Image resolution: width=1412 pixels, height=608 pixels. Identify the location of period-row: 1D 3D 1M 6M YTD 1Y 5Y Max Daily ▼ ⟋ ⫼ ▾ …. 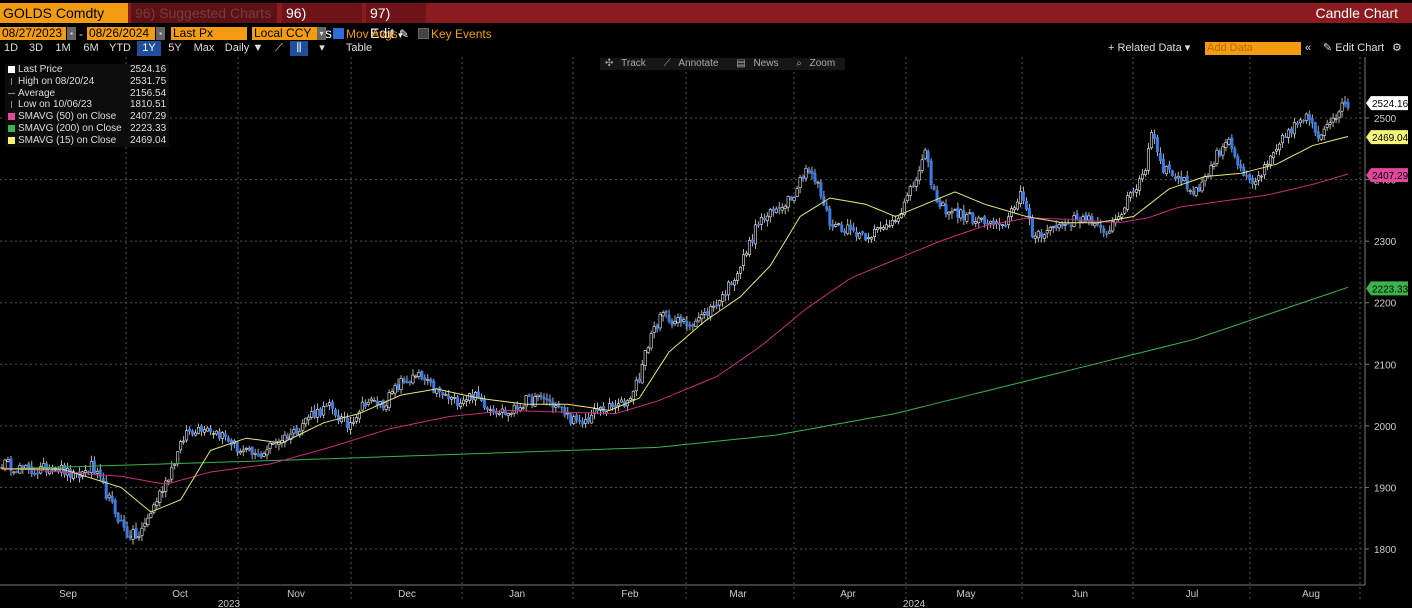
(706, 48).